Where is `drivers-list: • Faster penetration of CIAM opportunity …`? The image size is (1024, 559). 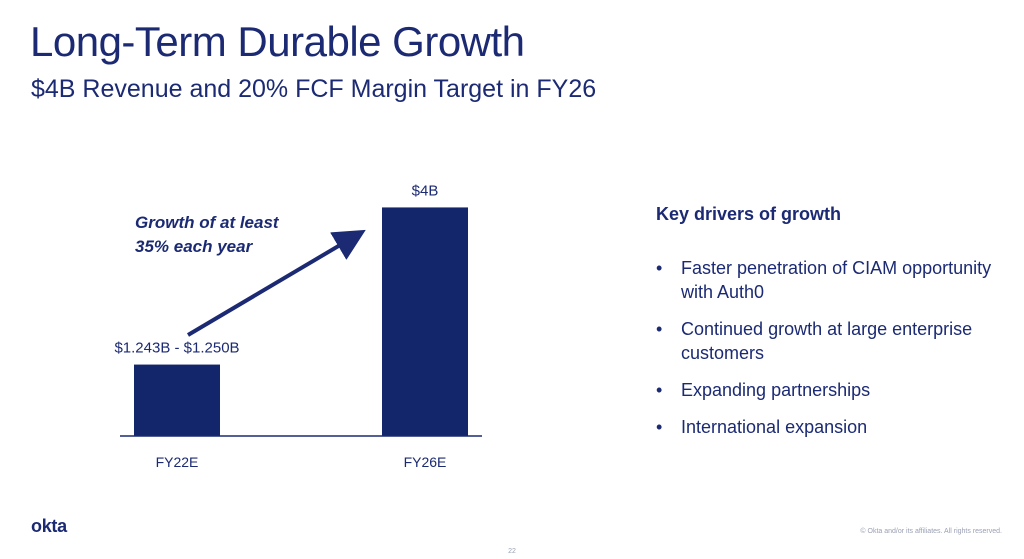 drivers-list: • Faster penetration of CIAM opportunity … is located at coordinates (826, 354).